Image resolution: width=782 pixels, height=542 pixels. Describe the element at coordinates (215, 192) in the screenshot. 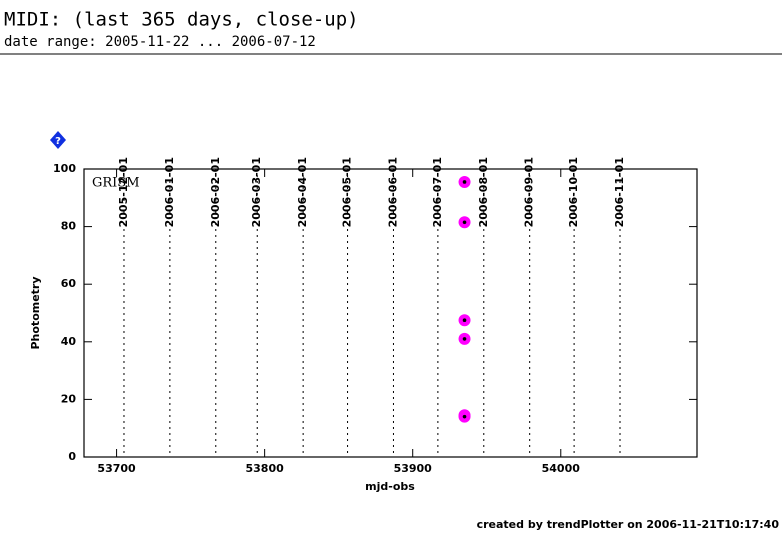

I see `date-label: 2006-02-01` at that location.